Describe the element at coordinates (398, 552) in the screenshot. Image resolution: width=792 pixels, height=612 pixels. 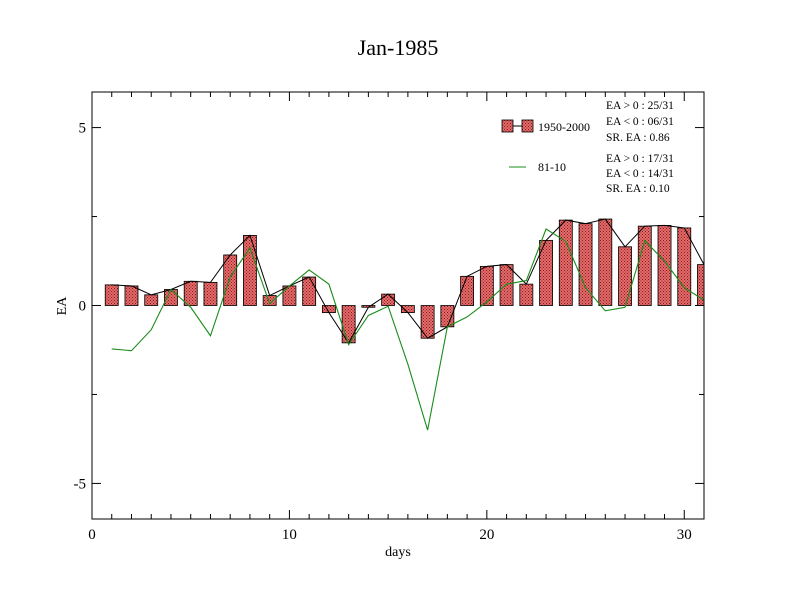
I see `x-axis-label: days` at that location.